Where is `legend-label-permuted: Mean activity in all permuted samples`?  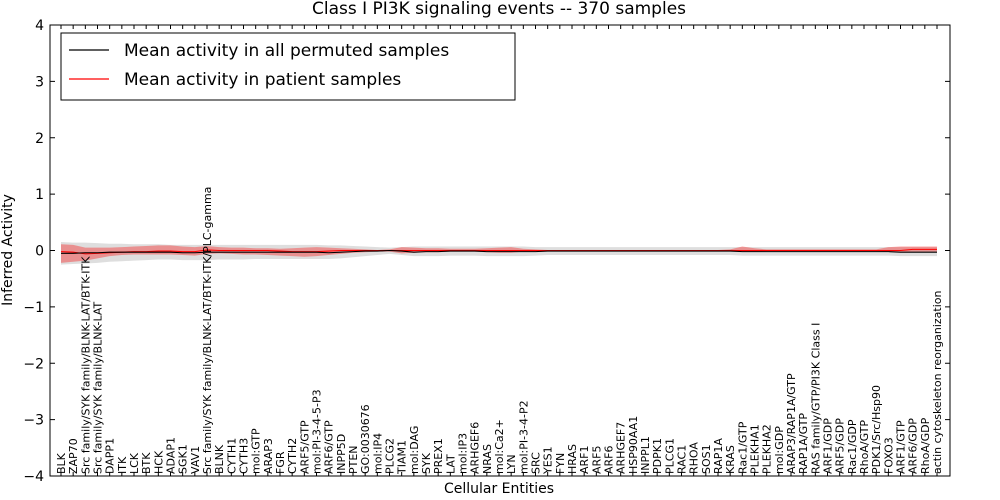
legend-label-permuted: Mean activity in all permuted samples is located at coordinates (286, 51).